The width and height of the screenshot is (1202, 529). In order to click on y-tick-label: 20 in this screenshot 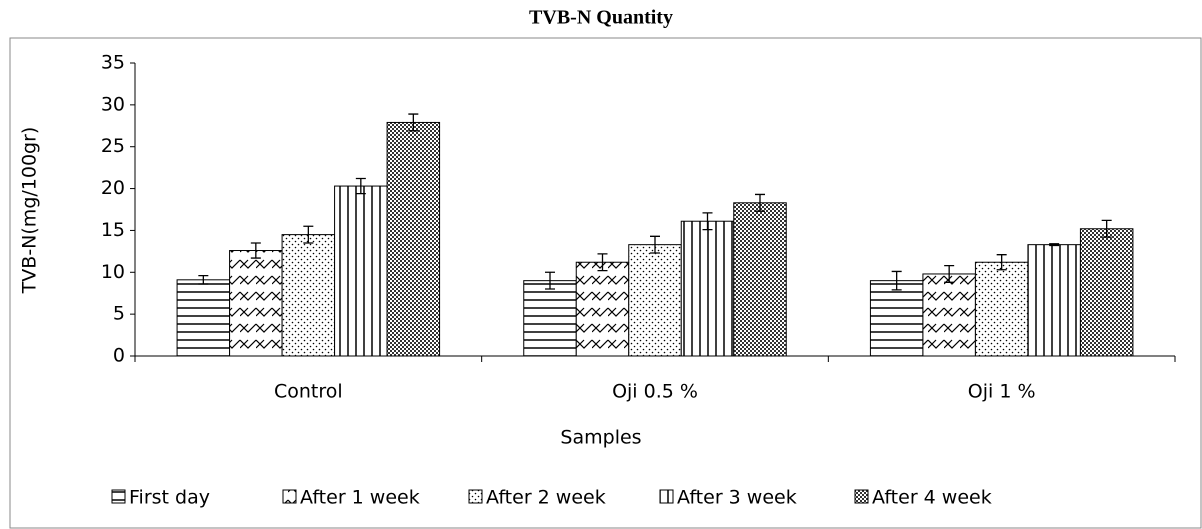, I will do `click(113, 188)`.